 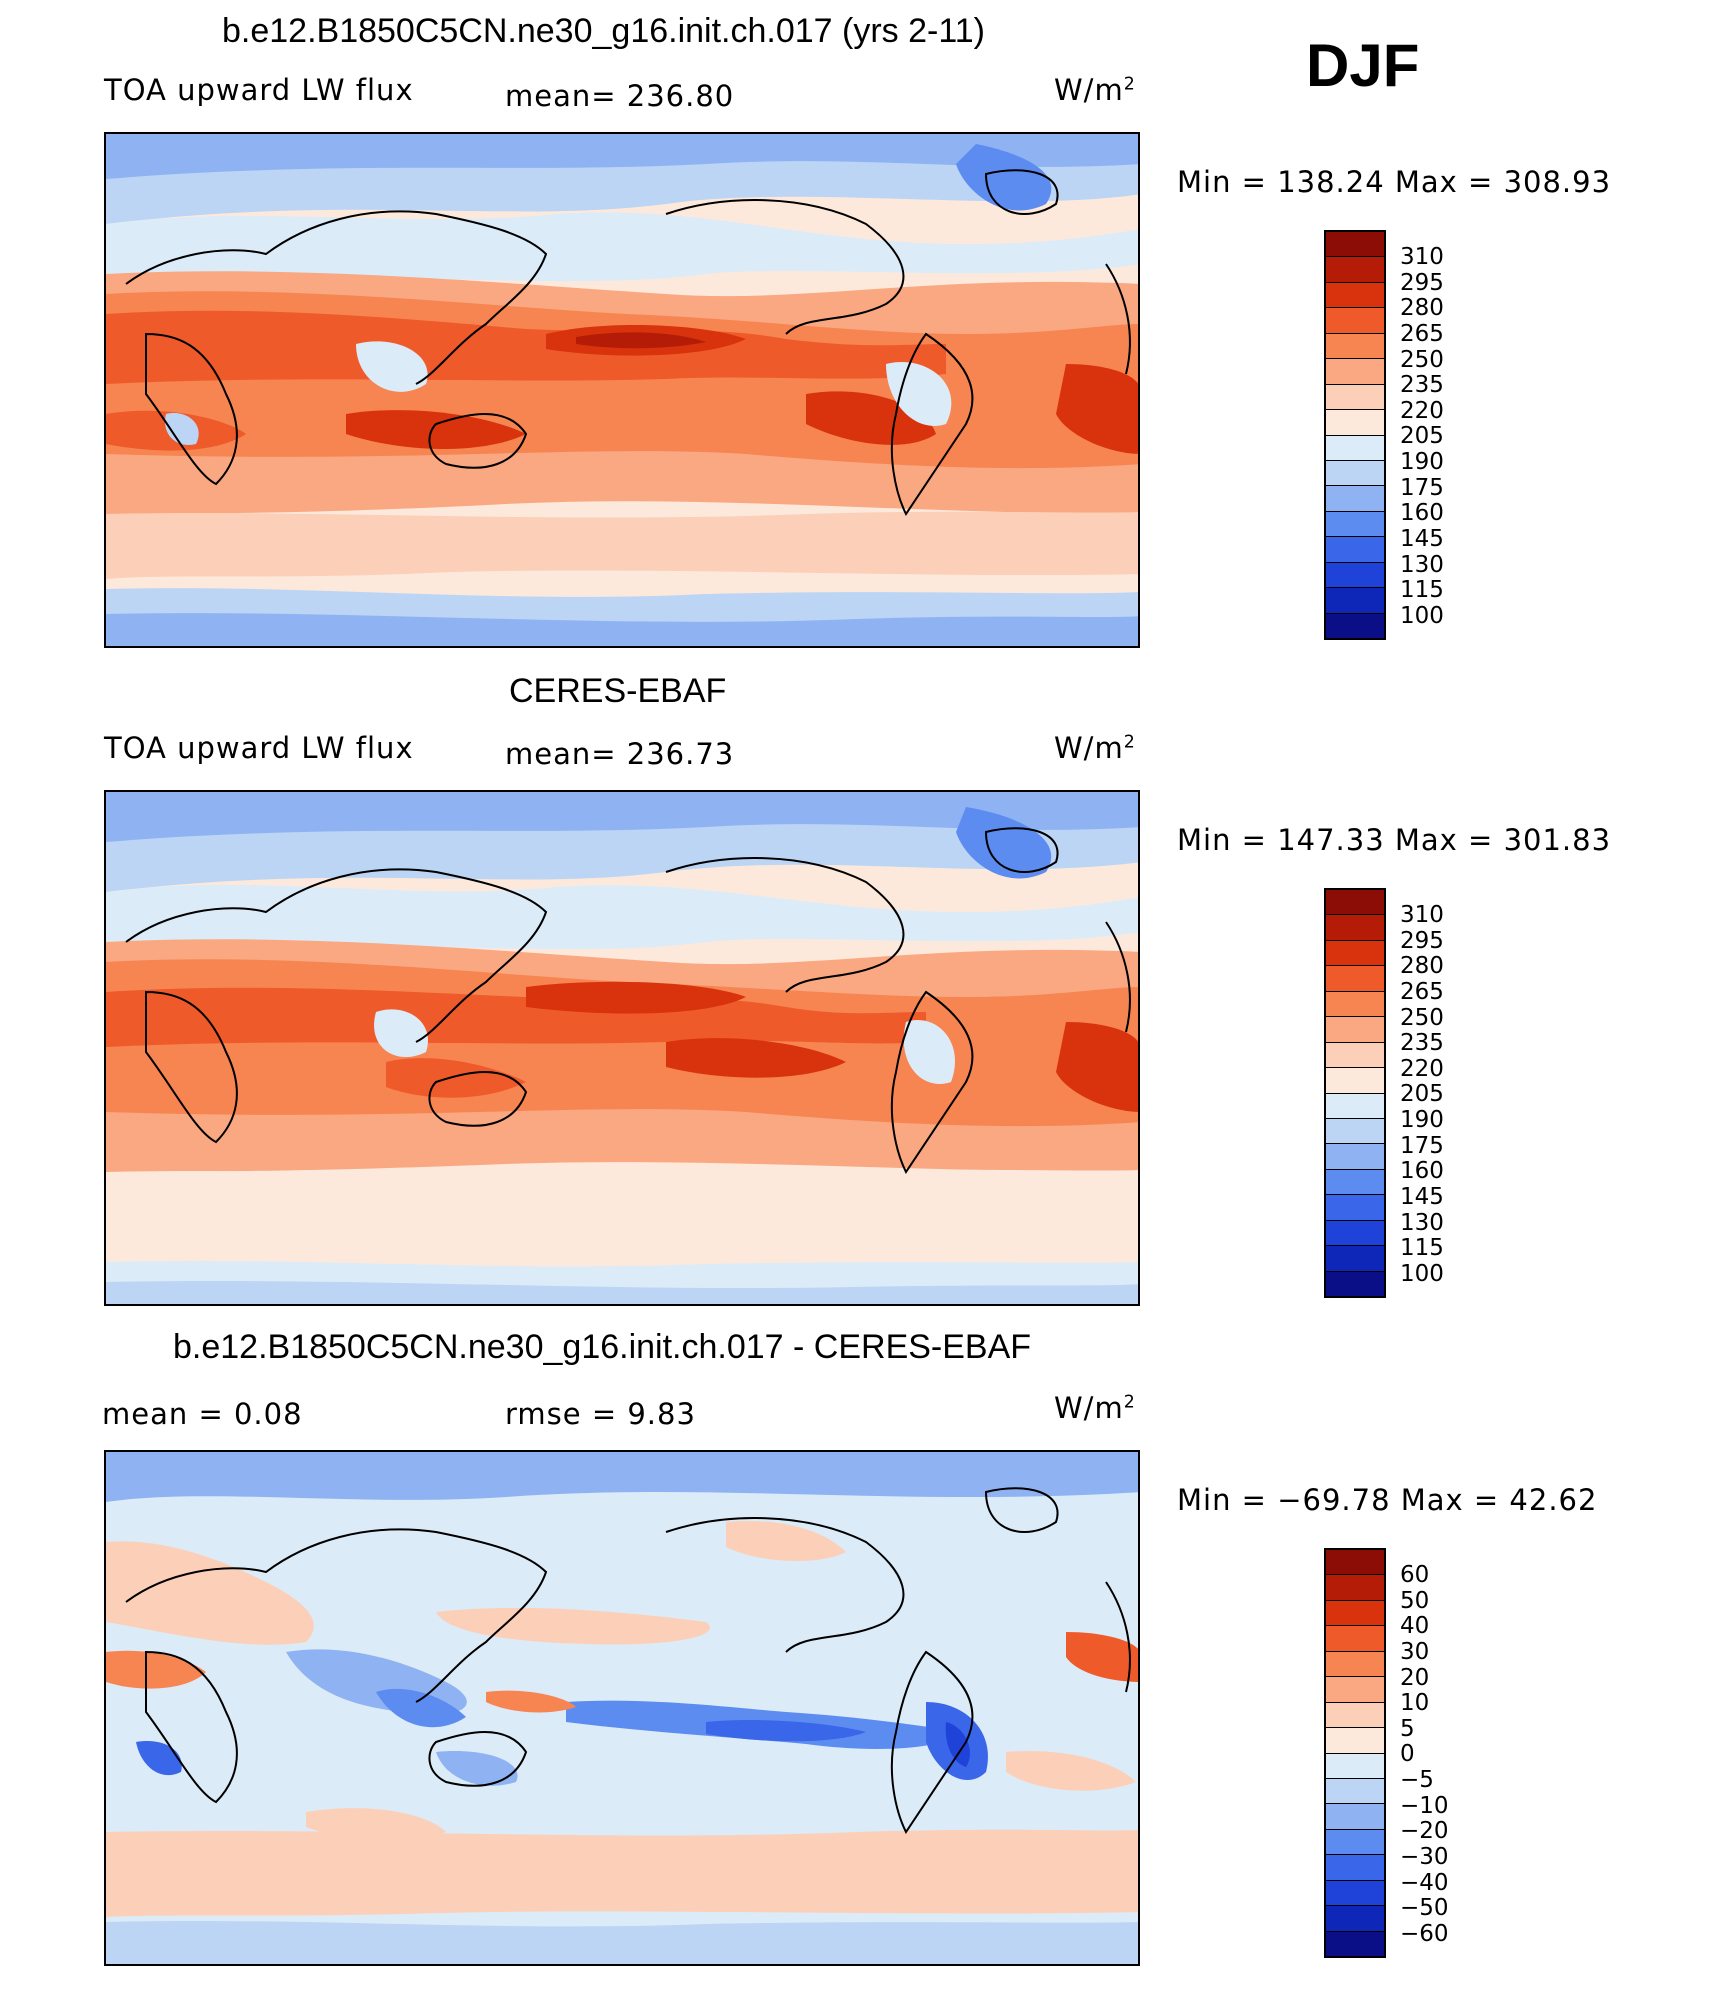 I want to click on panel1-variable-label: TOA upward LW flux, so click(x=259, y=90).